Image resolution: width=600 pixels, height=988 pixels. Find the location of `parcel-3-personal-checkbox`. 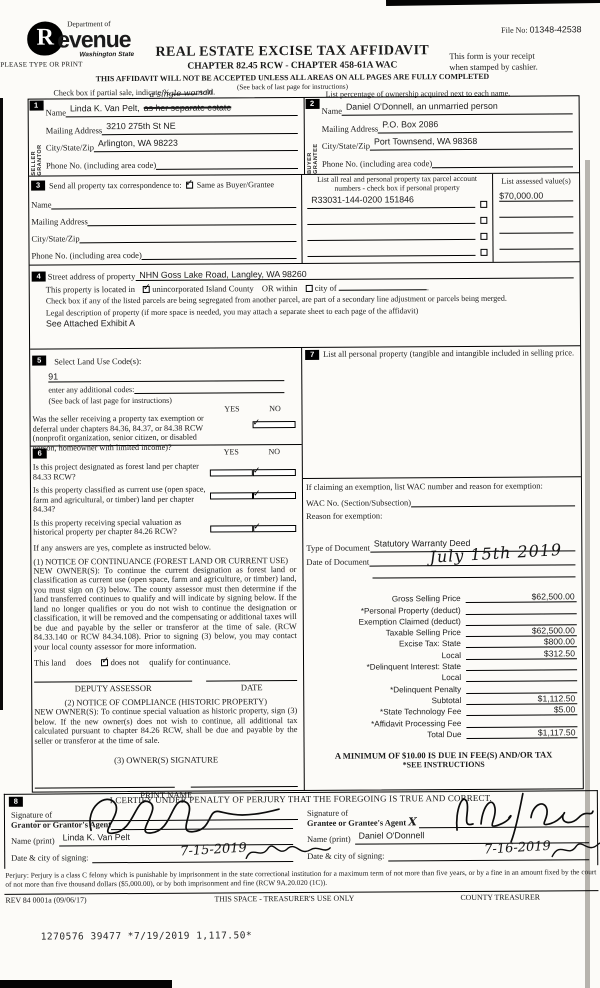

parcel-3-personal-checkbox is located at coordinates (484, 237).